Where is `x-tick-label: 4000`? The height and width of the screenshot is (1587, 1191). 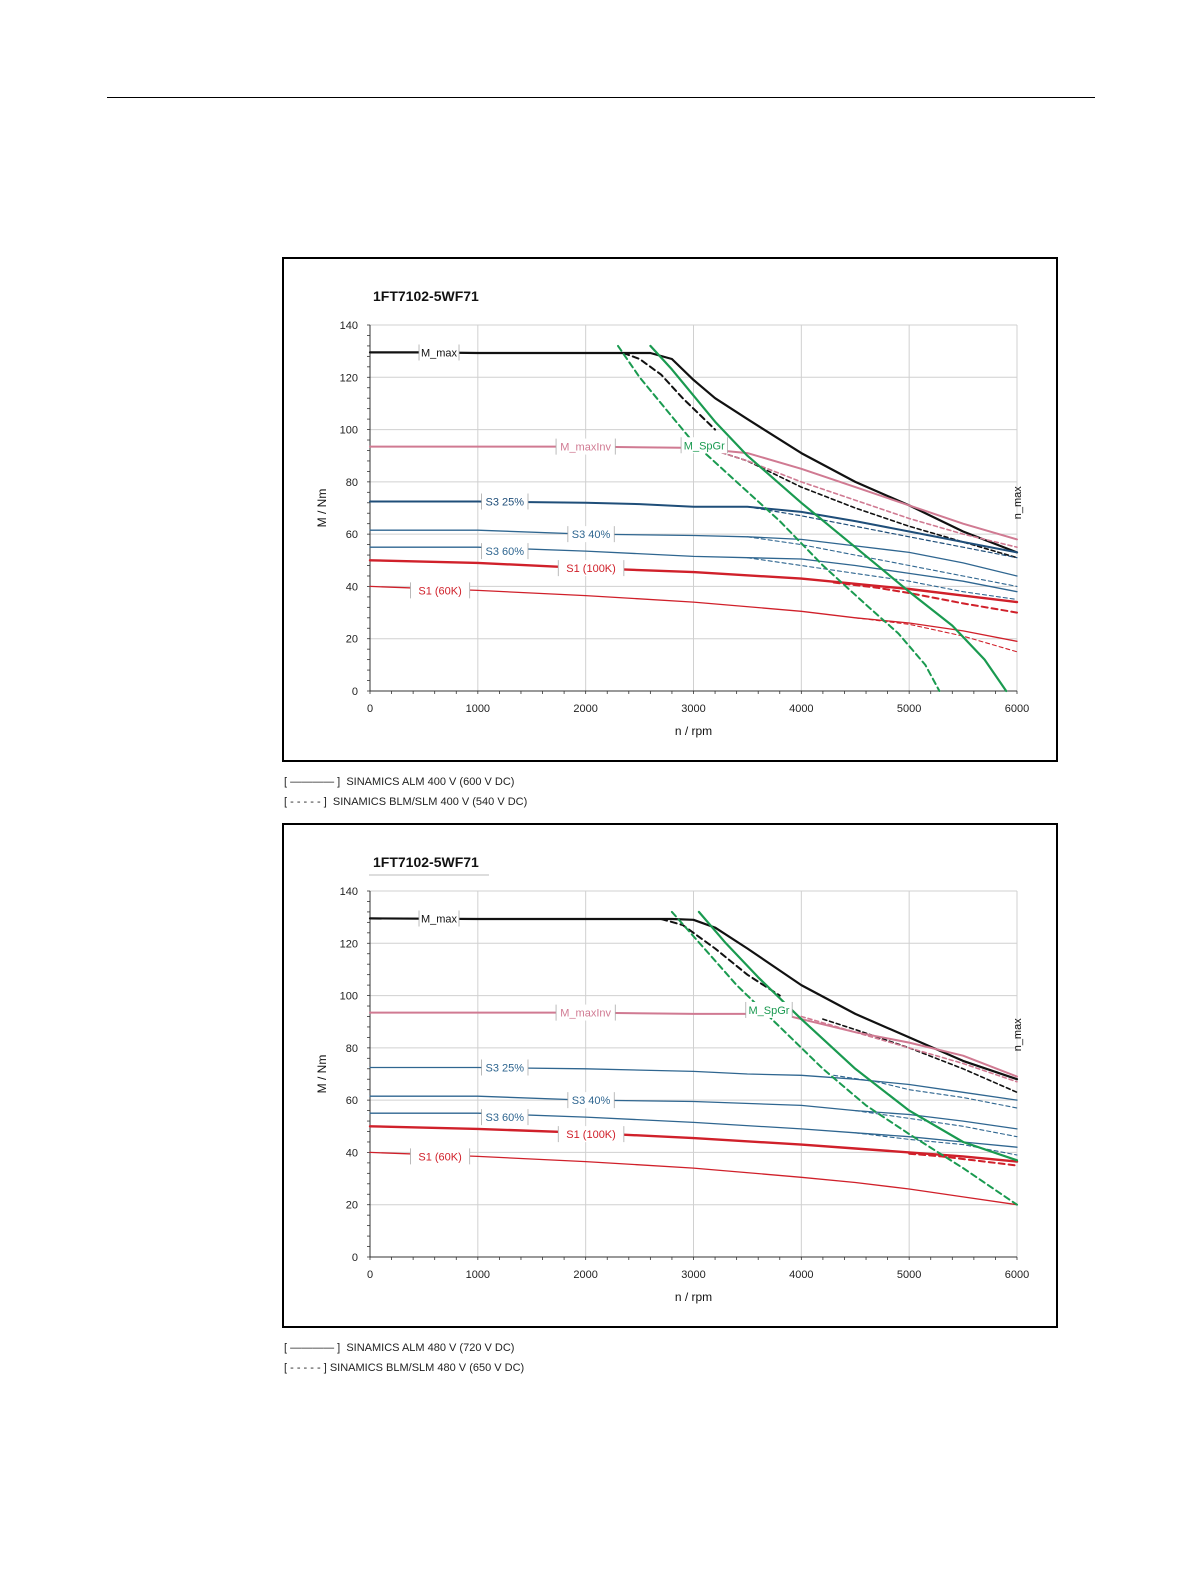 x-tick-label: 4000 is located at coordinates (801, 709).